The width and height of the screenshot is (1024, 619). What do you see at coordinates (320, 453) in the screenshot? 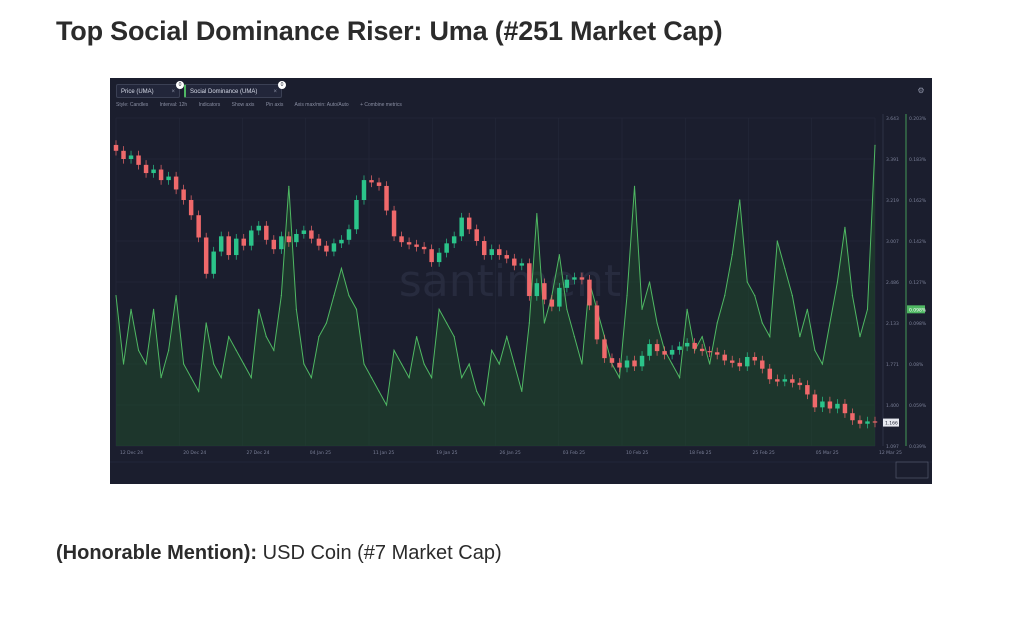
I see `x-axis-label: 04 Jan 25` at bounding box center [320, 453].